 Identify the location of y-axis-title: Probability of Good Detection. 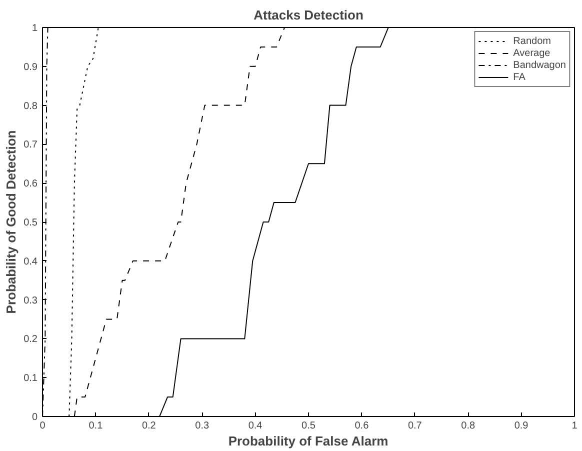
(11, 222).